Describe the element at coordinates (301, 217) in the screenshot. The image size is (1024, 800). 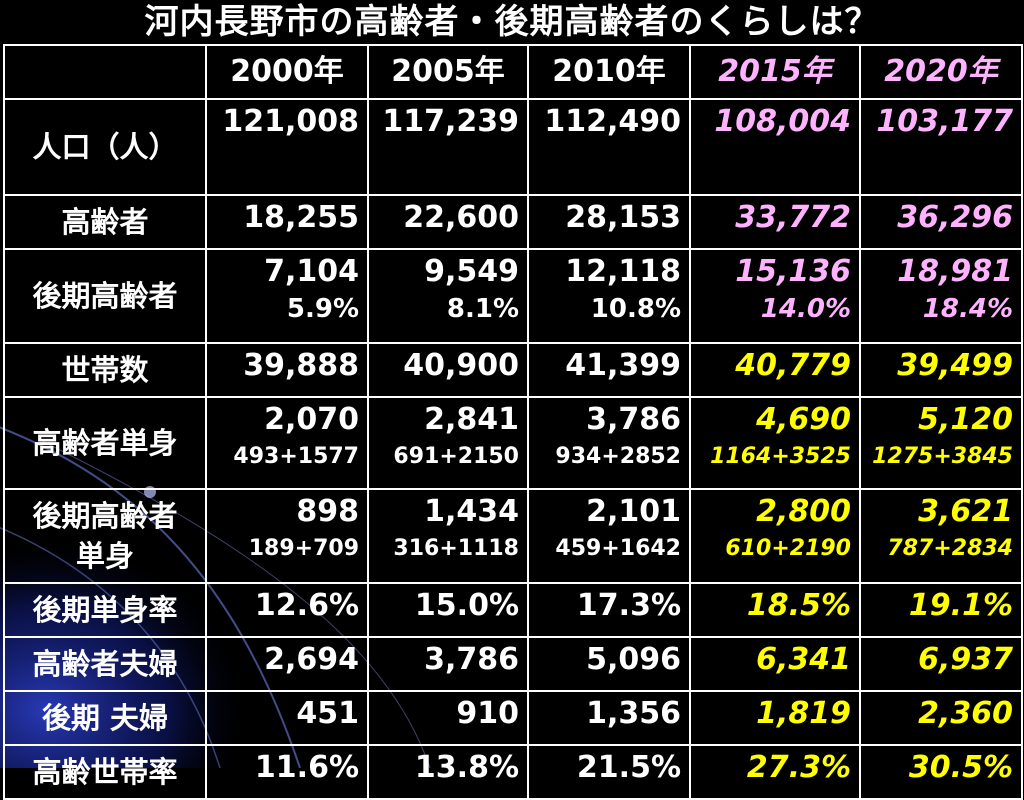
I see `cell-value: 18,255` at that location.